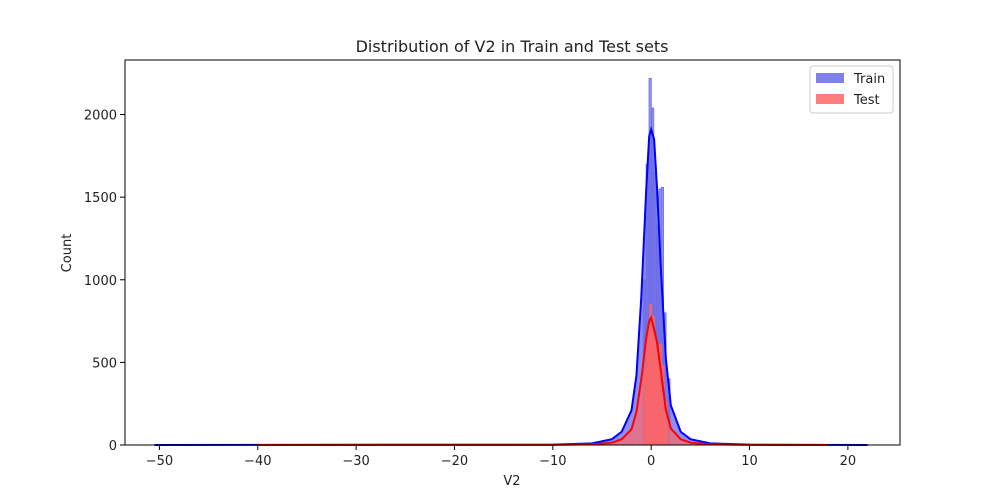 This screenshot has height=500, width=1000. I want to click on y-tick-label: 1500, so click(100, 198).